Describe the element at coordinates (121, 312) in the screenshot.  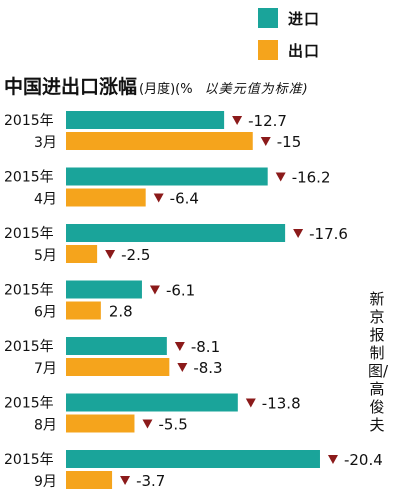
I see `data-label: 2.8` at that location.